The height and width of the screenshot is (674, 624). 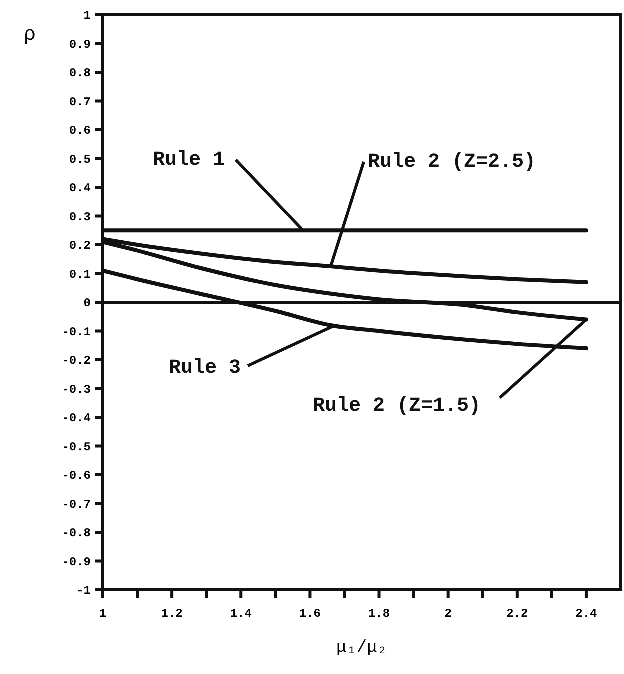 What do you see at coordinates (76, 505) in the screenshot?
I see `y-tick-label: -0.7` at bounding box center [76, 505].